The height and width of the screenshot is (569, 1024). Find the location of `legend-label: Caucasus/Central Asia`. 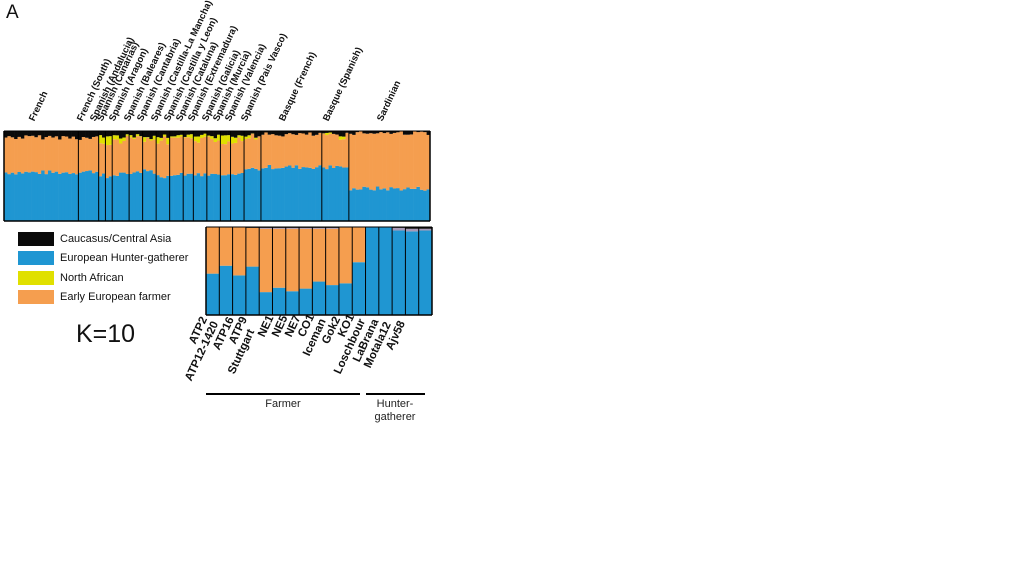

legend-label: Caucasus/Central Asia is located at coordinates (116, 238).